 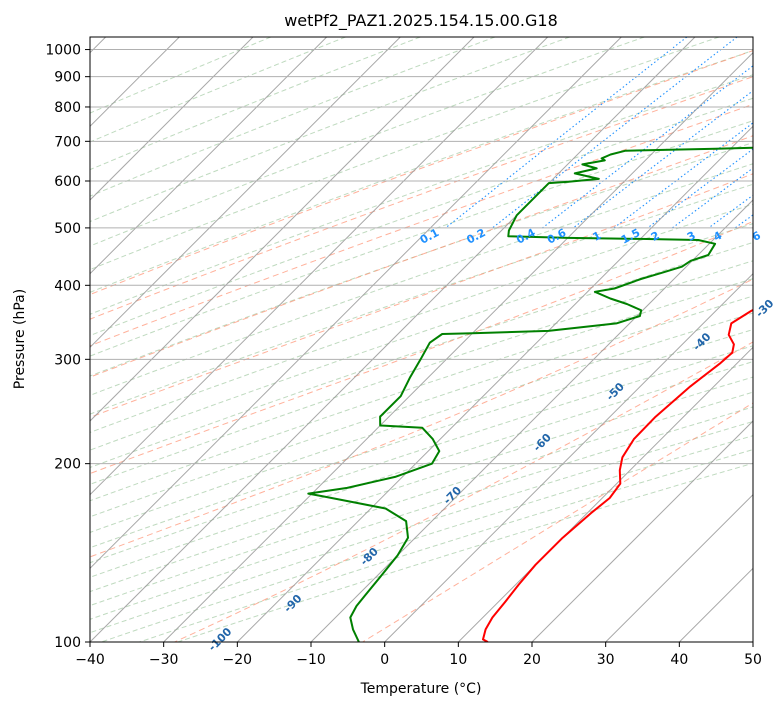 What do you see at coordinates (532, 660) in the screenshot?
I see `x-tick-label: 20` at bounding box center [532, 660].